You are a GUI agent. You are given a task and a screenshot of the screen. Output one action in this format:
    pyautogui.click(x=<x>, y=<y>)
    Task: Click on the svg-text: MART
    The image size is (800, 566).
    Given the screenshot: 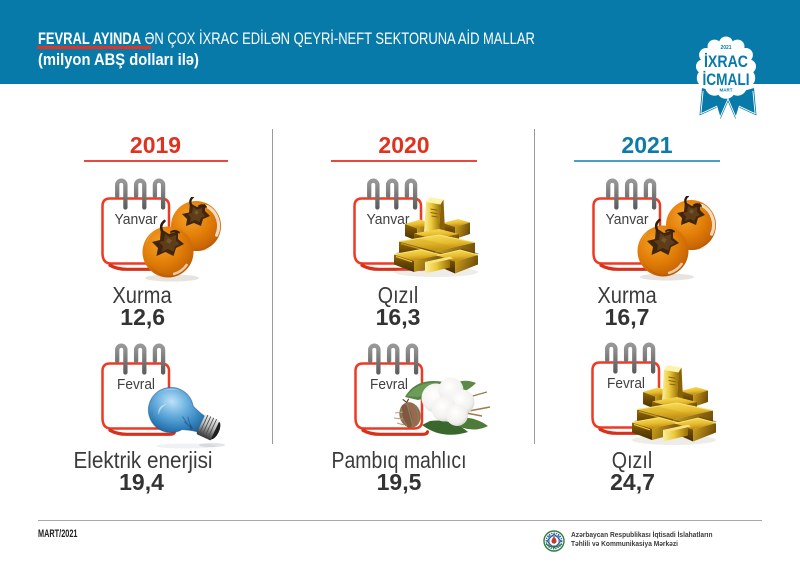 What is the action you would take?
    pyautogui.click(x=726, y=90)
    